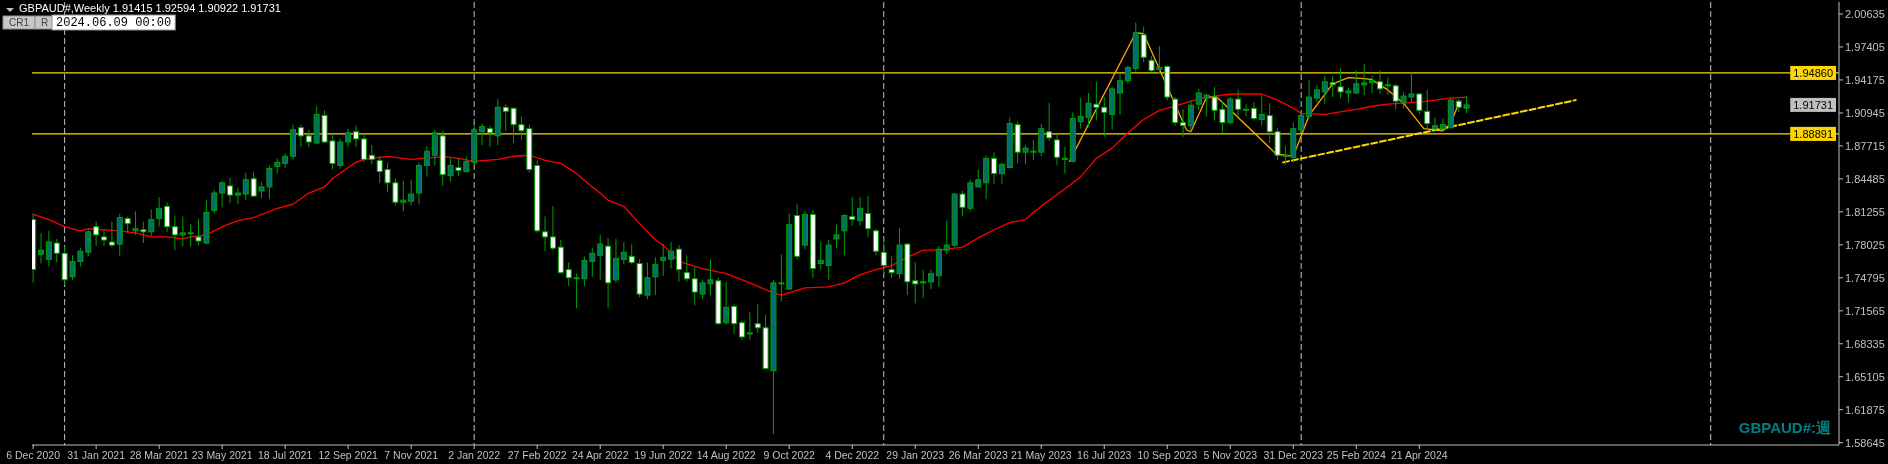 The height and width of the screenshot is (464, 1888). What do you see at coordinates (1041, 455) in the screenshot?
I see `x-tick-label: 21 May 2023` at bounding box center [1041, 455].